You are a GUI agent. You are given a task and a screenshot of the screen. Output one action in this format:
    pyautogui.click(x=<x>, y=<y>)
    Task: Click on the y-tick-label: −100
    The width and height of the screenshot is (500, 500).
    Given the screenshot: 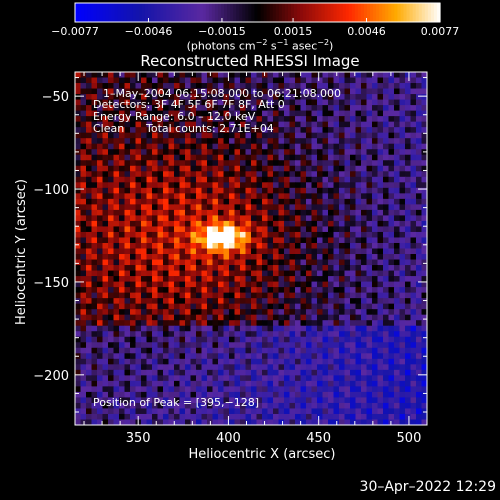 What is the action you would take?
    pyautogui.click(x=51, y=190)
    